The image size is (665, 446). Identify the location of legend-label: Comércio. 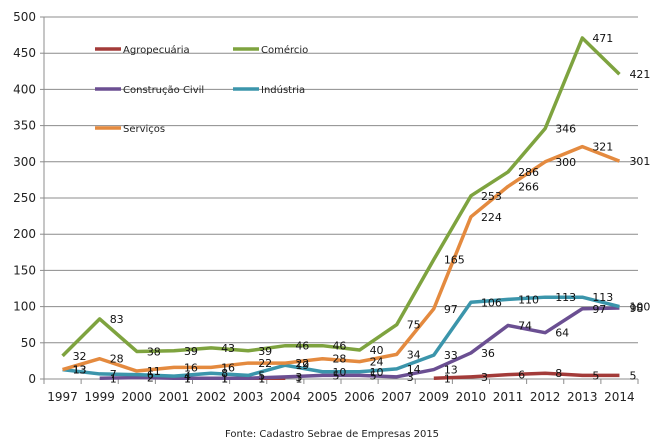
(284, 50).